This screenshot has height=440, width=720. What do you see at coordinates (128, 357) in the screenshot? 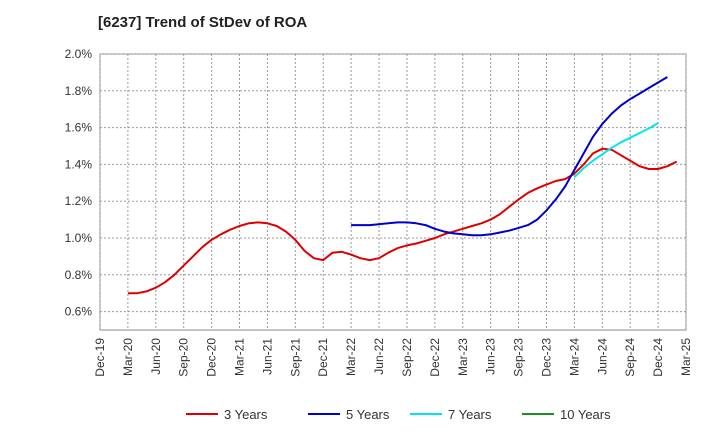
I see `x-tick-label: Mar-20` at bounding box center [128, 357].